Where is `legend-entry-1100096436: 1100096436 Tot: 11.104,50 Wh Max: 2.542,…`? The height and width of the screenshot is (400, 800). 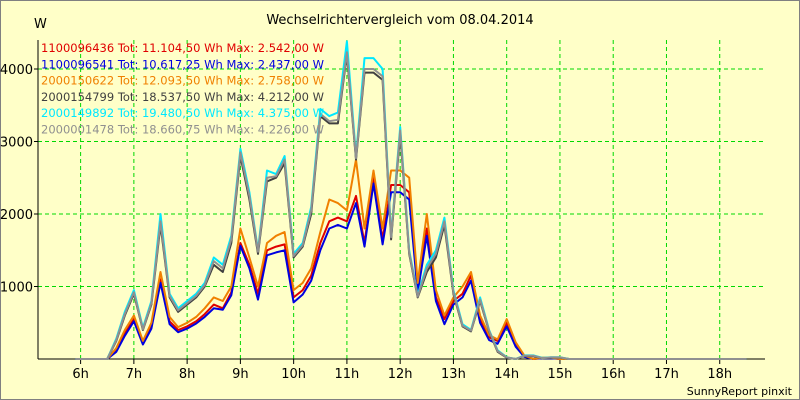 legend-entry-1100096436: 1100096436 Tot: 11.104,50 Wh Max: 2.542,… is located at coordinates (182, 48).